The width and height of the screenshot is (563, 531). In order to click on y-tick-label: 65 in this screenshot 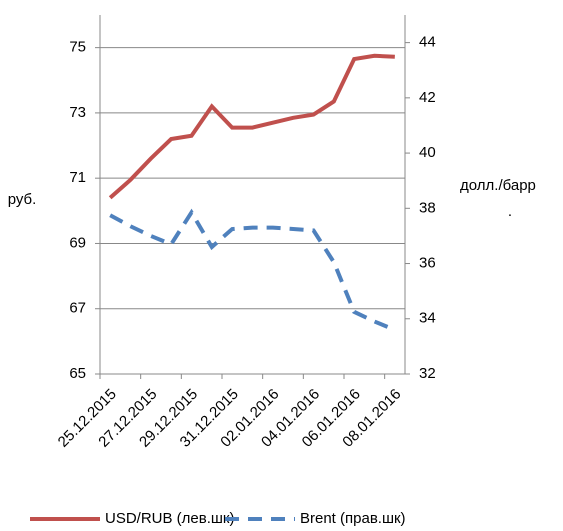, I will do `click(77, 373)`.